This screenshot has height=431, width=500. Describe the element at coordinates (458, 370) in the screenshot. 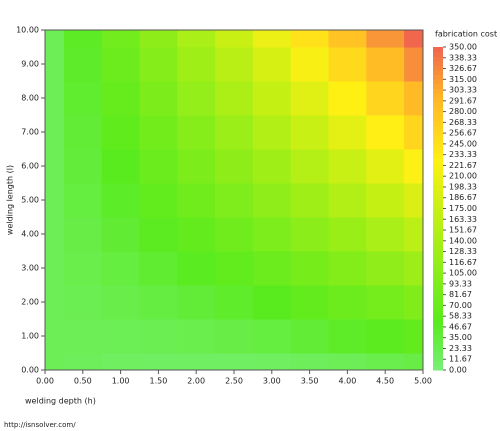

I see `colorbar-tick-label: 0.00` at that location.